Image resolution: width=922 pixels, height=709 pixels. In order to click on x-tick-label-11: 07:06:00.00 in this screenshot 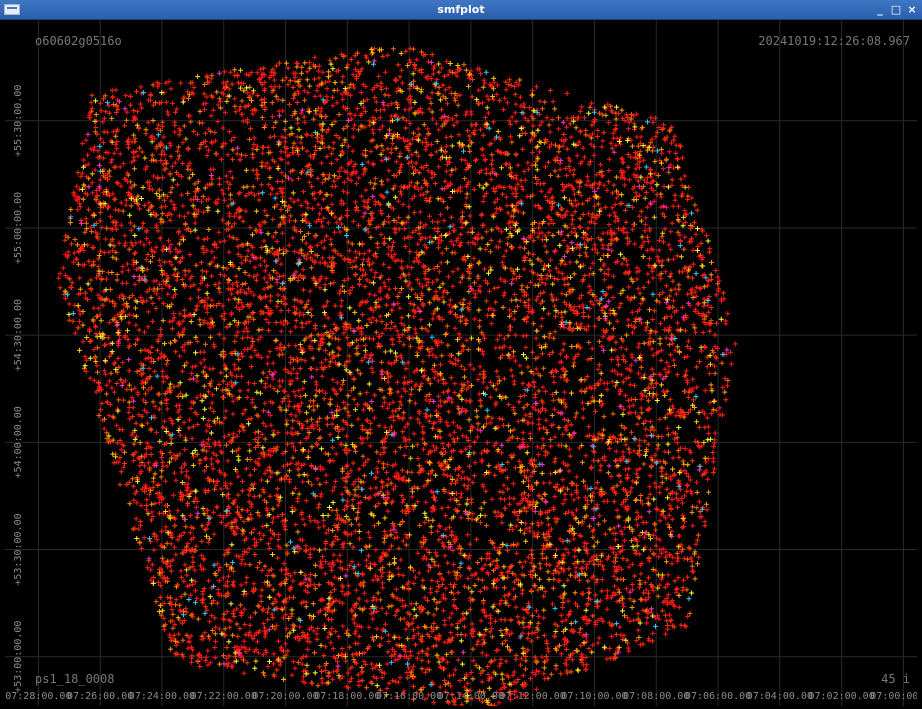, I will do `click(718, 696)`.